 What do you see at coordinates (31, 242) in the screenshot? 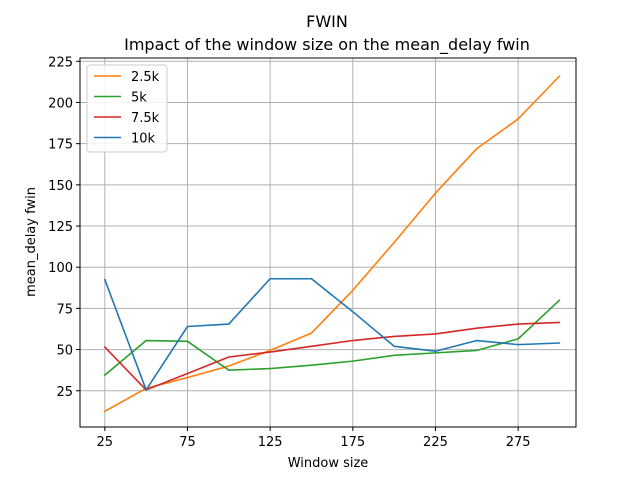
I see `y-axis-label: mean_delay fwin` at bounding box center [31, 242].